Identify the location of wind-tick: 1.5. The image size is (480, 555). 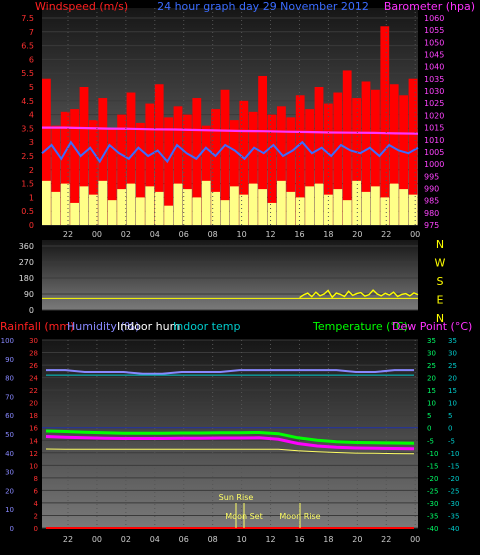
(27, 184).